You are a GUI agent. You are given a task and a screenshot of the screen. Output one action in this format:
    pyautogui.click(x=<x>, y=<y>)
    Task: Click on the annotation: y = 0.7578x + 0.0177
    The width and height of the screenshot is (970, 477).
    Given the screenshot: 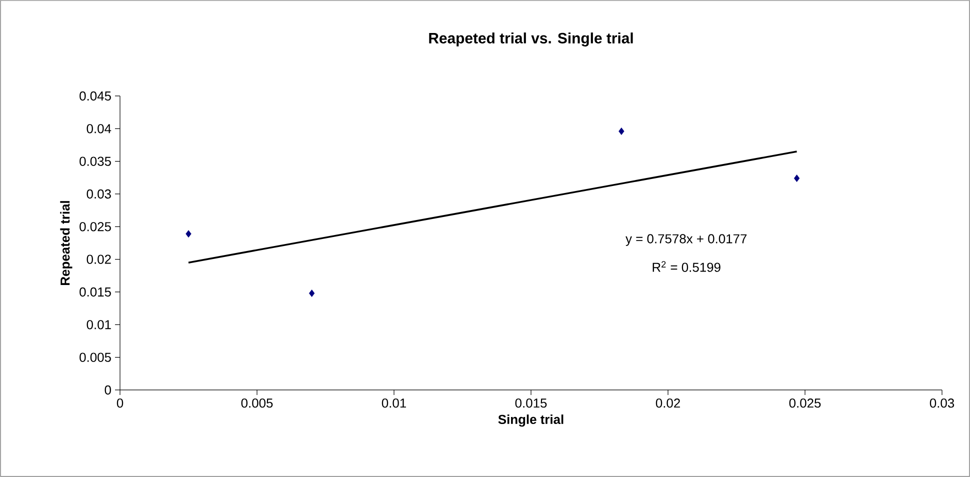 What is the action you would take?
    pyautogui.click(x=686, y=240)
    